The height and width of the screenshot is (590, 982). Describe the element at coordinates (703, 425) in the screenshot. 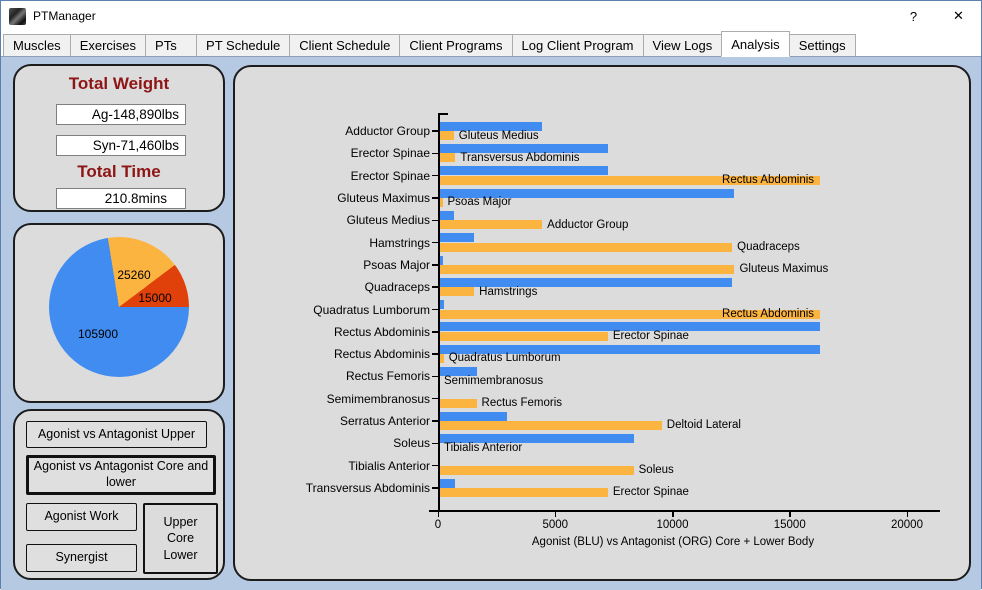

I see `antagonist-label: Deltoid Lateral` at that location.